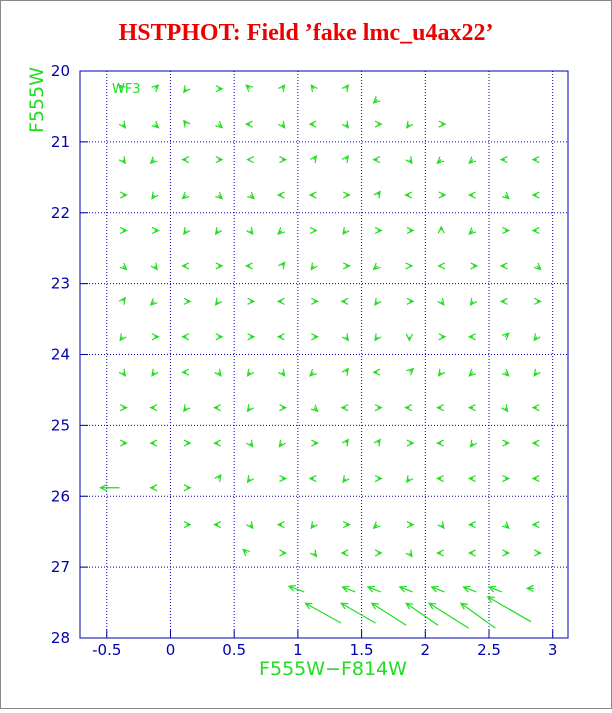  What do you see at coordinates (60, 142) in the screenshot?
I see `y-tick-label: 21` at bounding box center [60, 142].